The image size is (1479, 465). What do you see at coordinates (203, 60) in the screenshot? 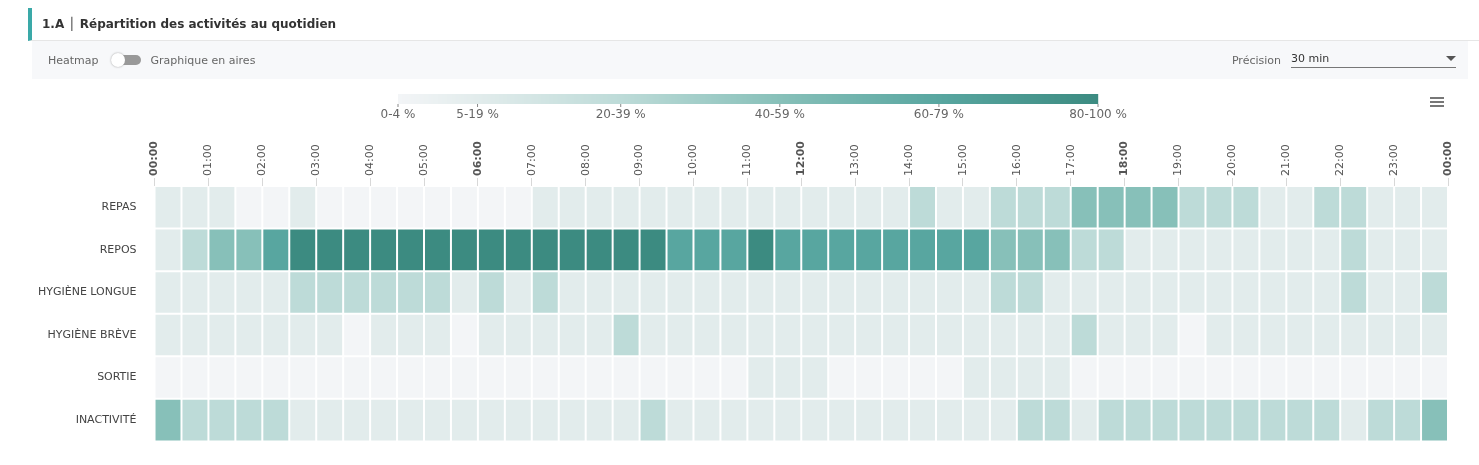
I see `text: Graphique en aires` at bounding box center [203, 60].